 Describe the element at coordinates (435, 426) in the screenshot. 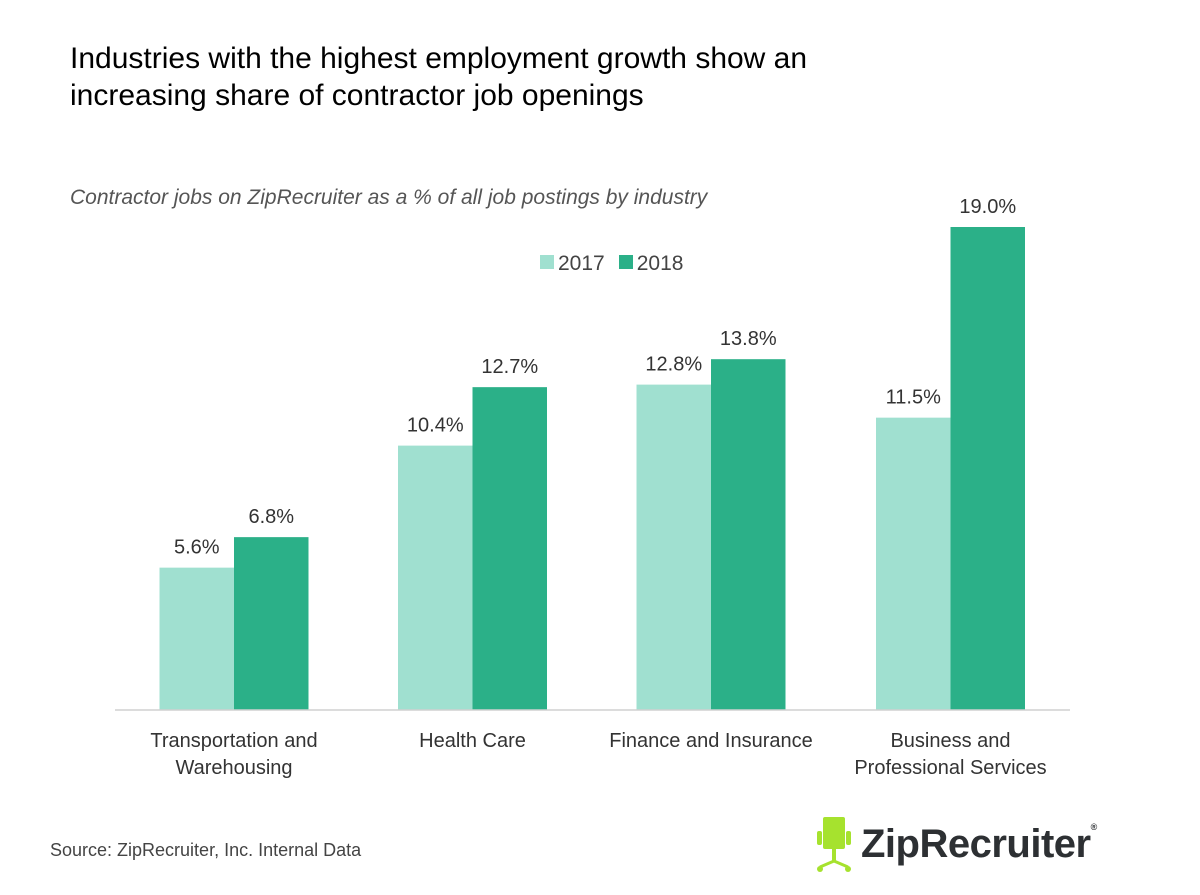

I see `data-label-2017-1: 10.4%` at that location.